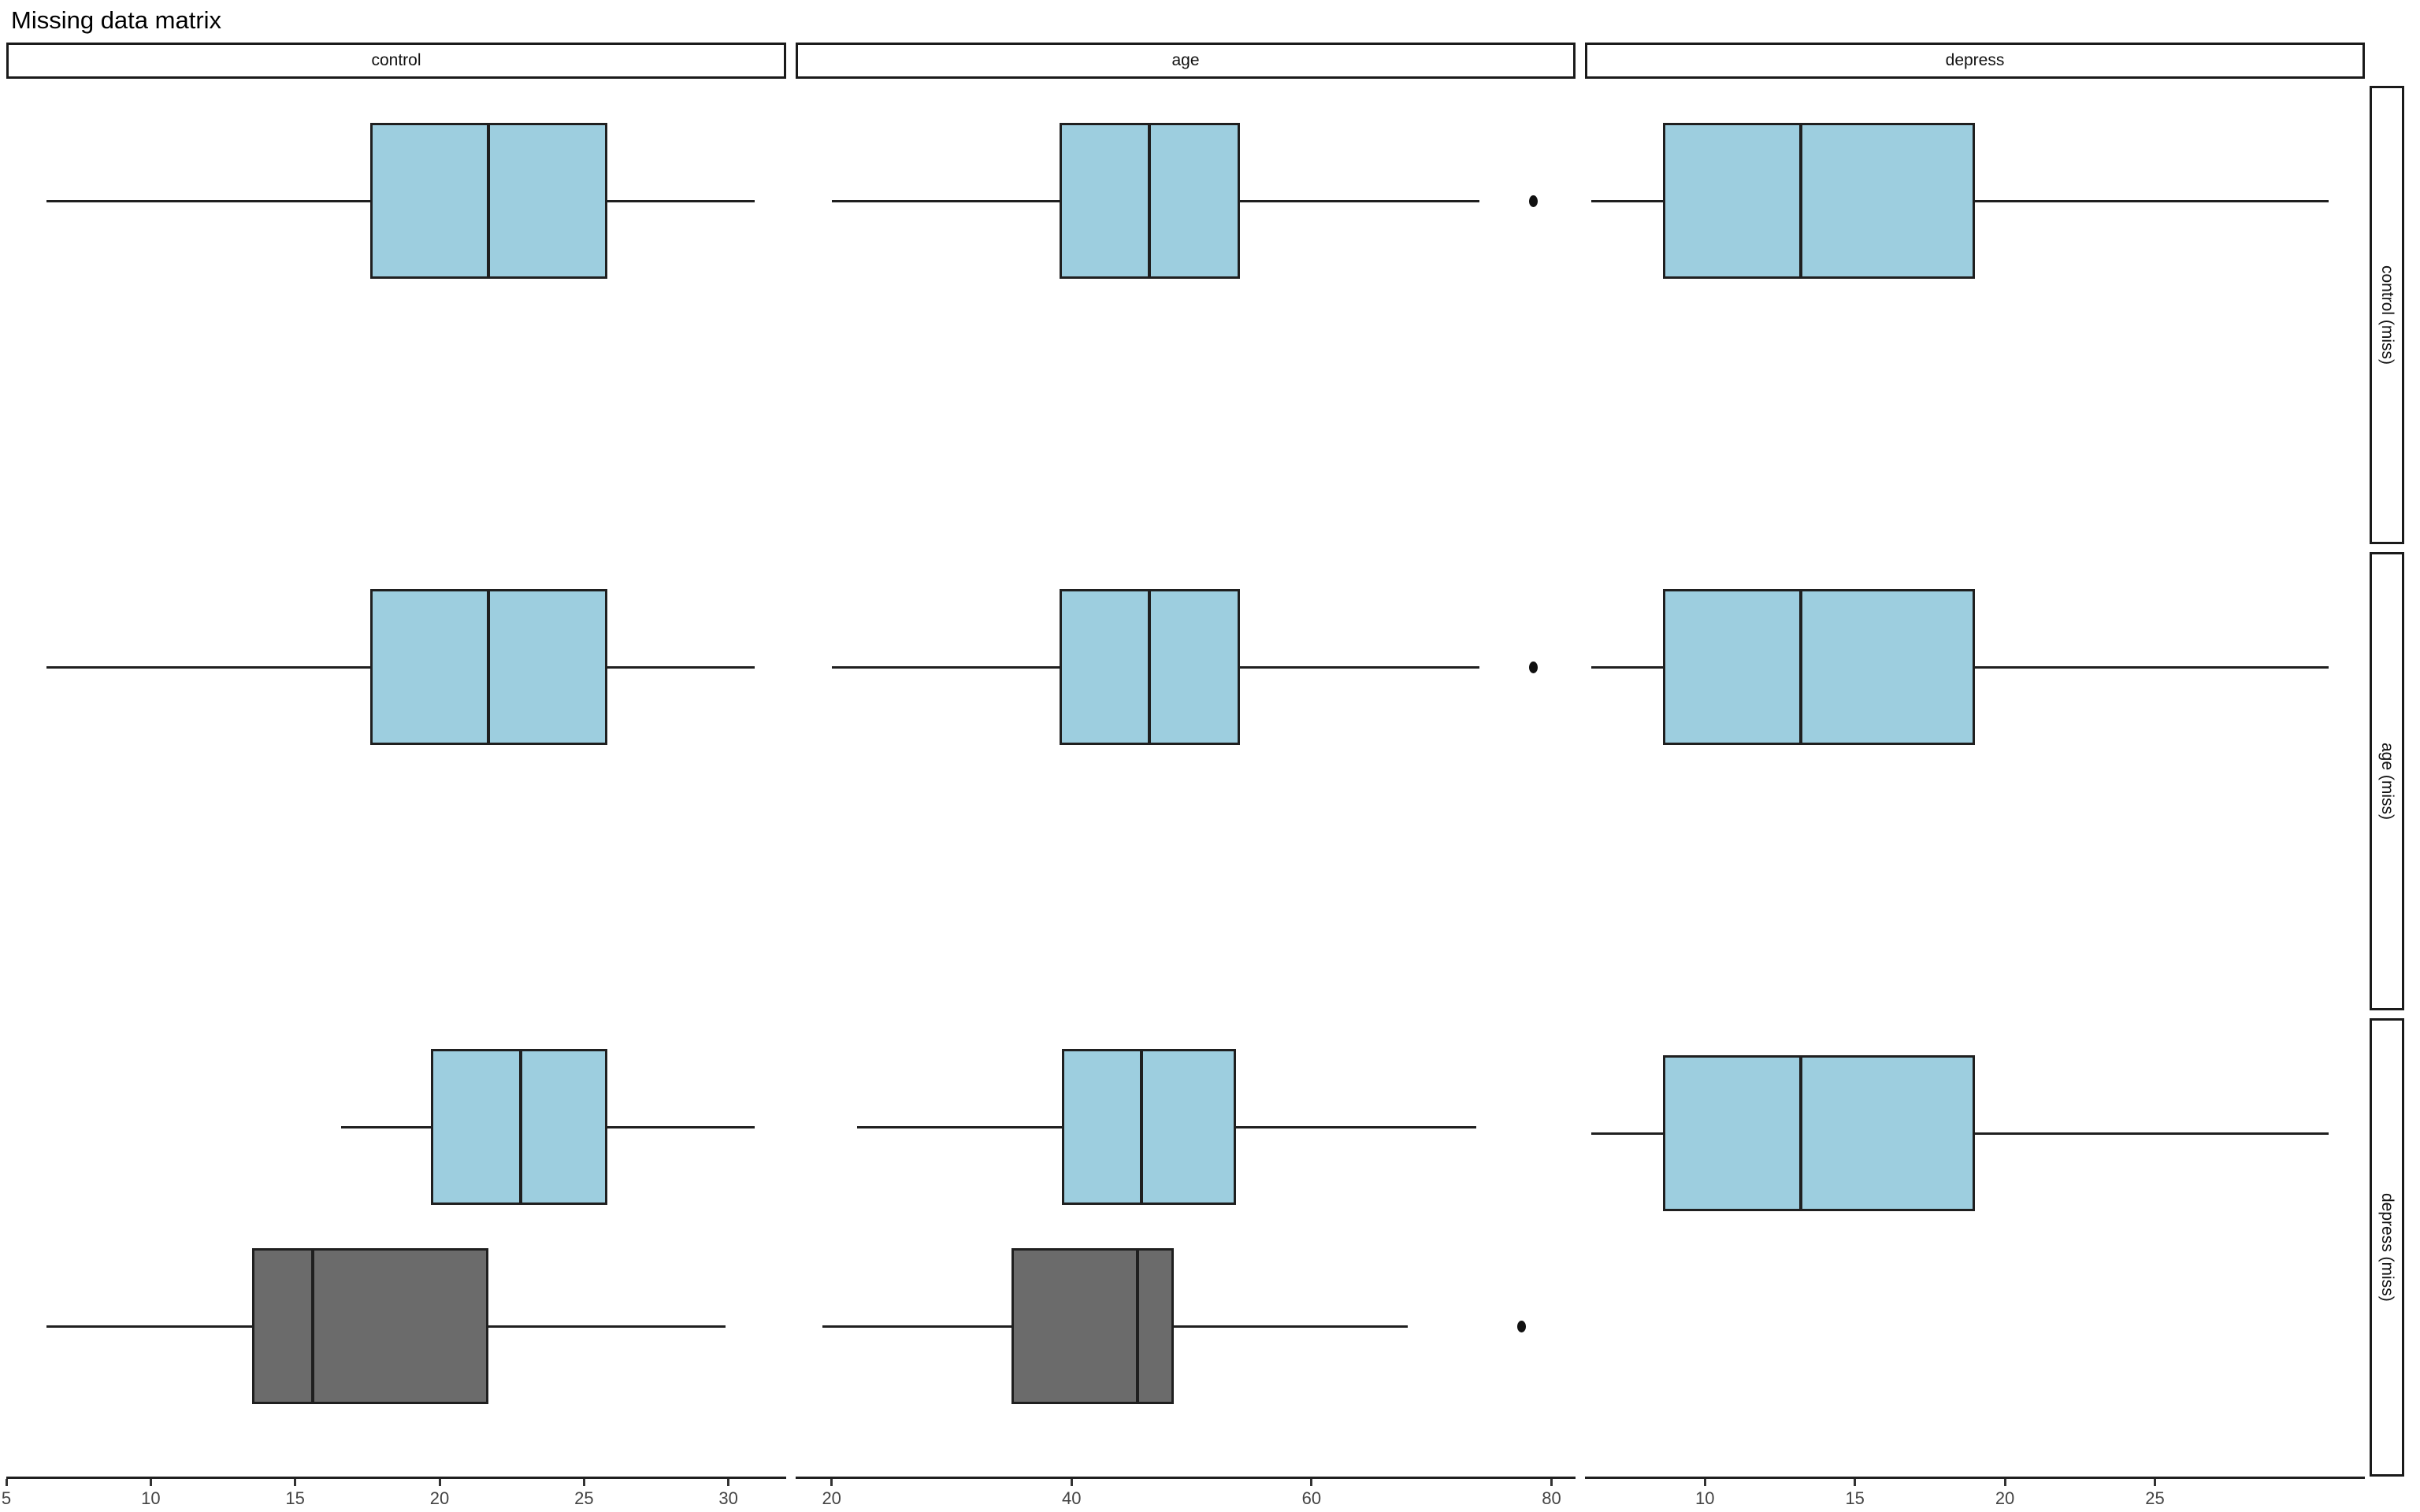 The image size is (2420, 1512). What do you see at coordinates (728, 1498) in the screenshot?
I see `x-axis-tick-label: 30` at bounding box center [728, 1498].